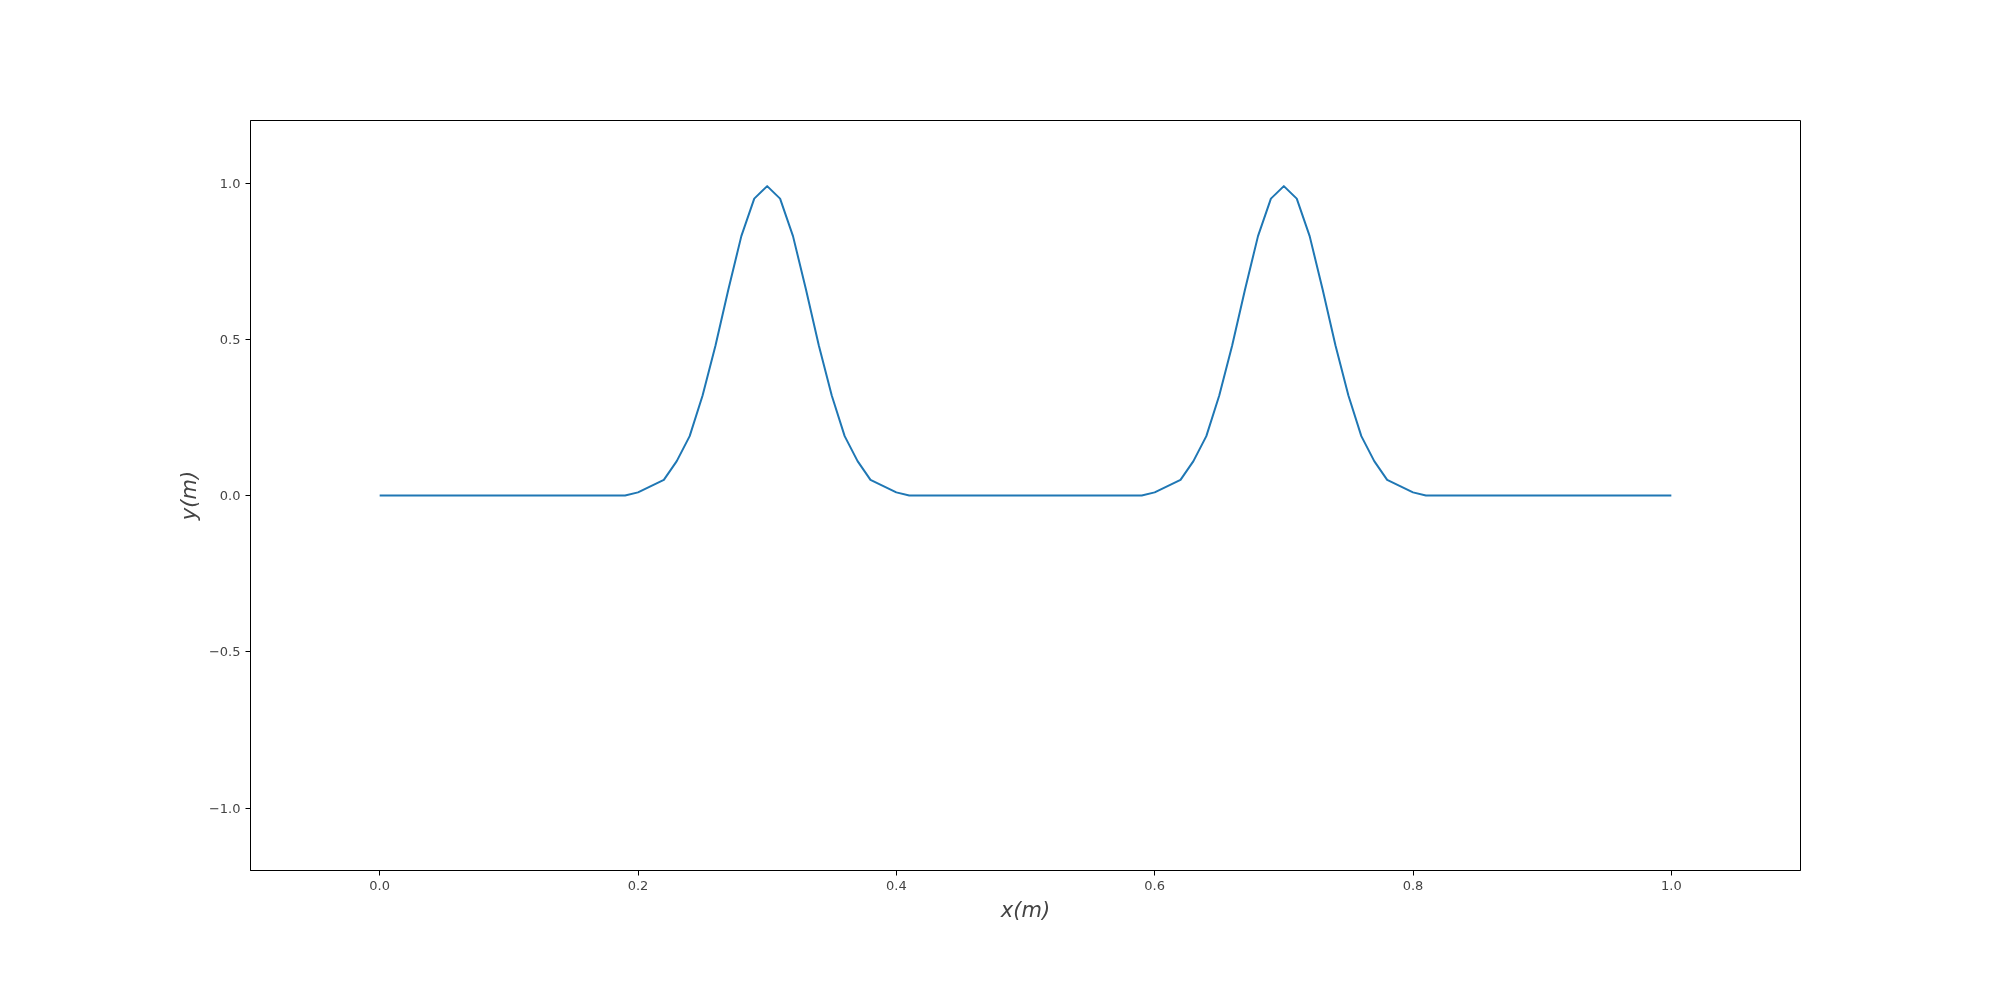 The image size is (2000, 1000). What do you see at coordinates (188, 496) in the screenshot?
I see `y-axis-title: y(m)` at bounding box center [188, 496].